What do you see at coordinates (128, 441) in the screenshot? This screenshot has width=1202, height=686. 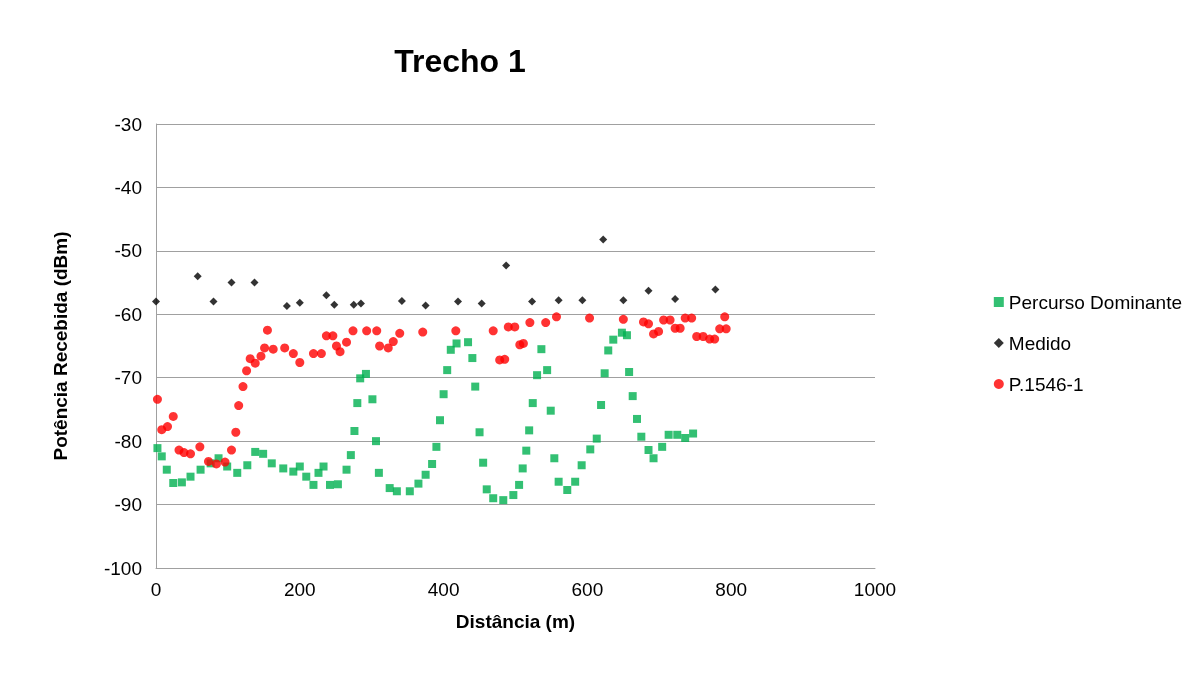 I see `y-tick-label: -80` at bounding box center [128, 441].